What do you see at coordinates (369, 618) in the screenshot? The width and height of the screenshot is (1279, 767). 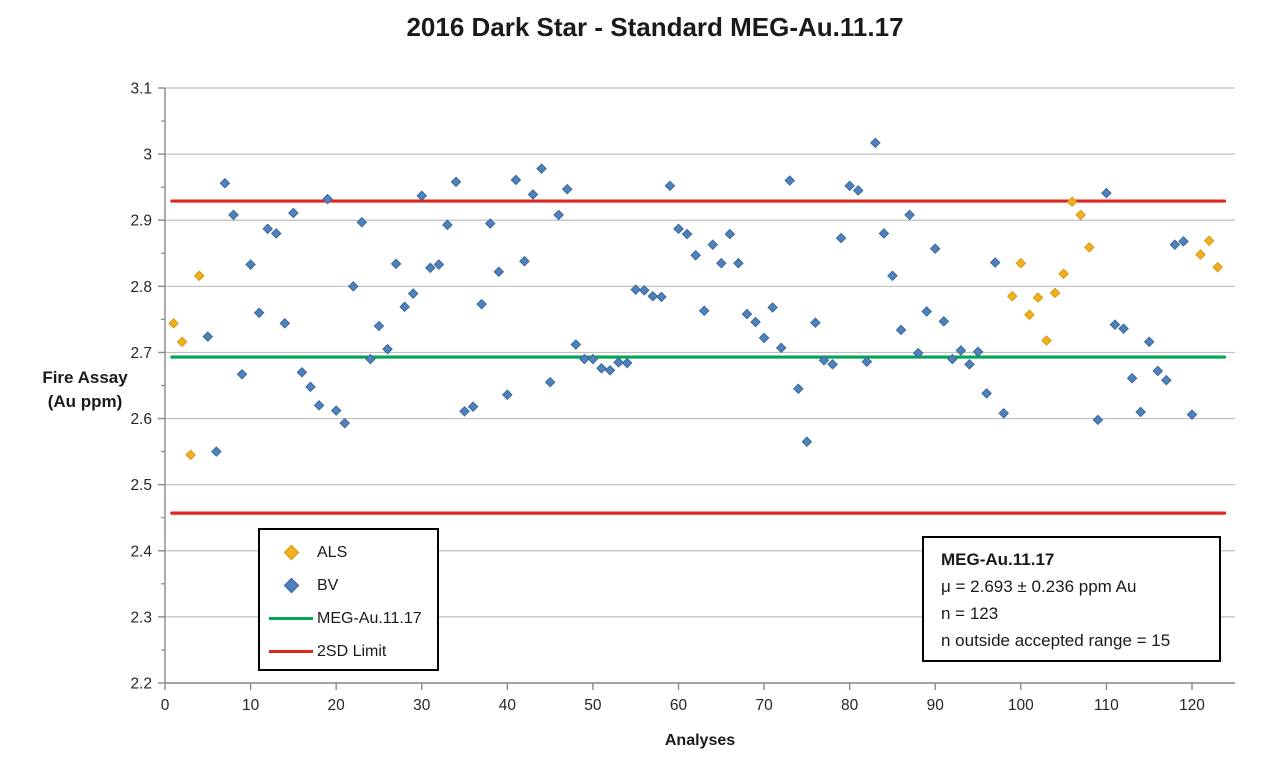 I see `legend-label-meg: MEG-Au.11.17` at bounding box center [369, 618].